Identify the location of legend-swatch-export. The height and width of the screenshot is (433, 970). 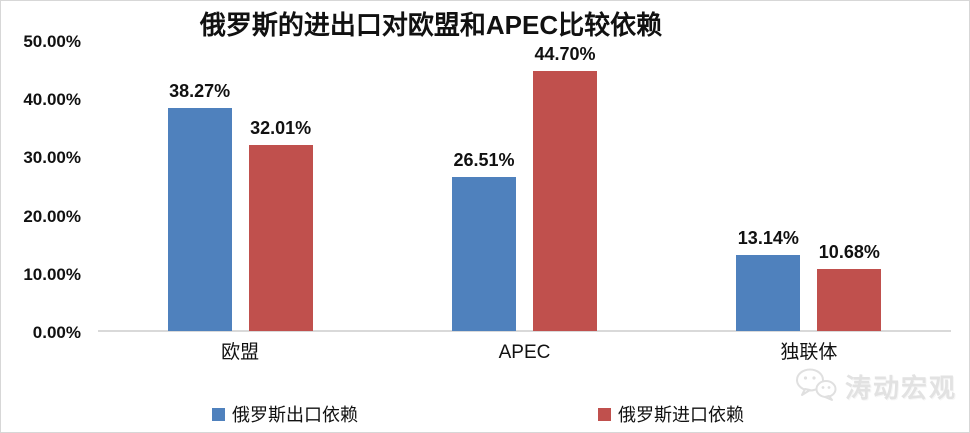
(218, 414).